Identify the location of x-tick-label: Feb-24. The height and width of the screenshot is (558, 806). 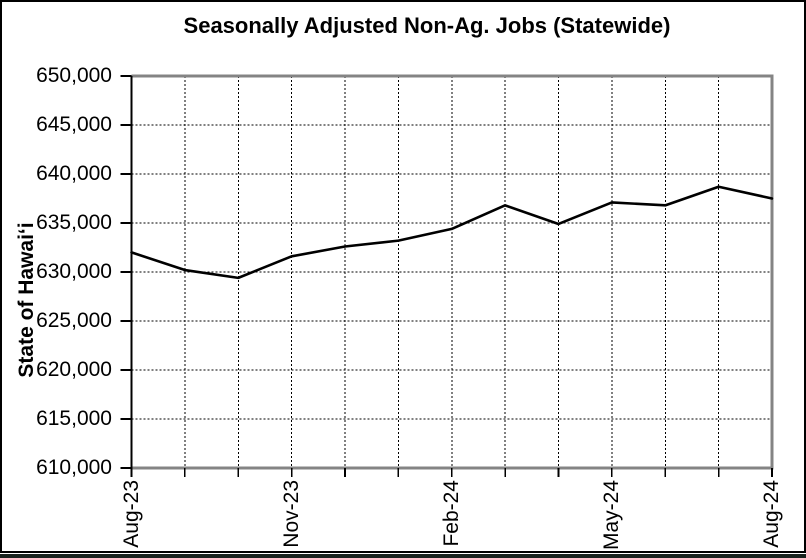
(451, 513).